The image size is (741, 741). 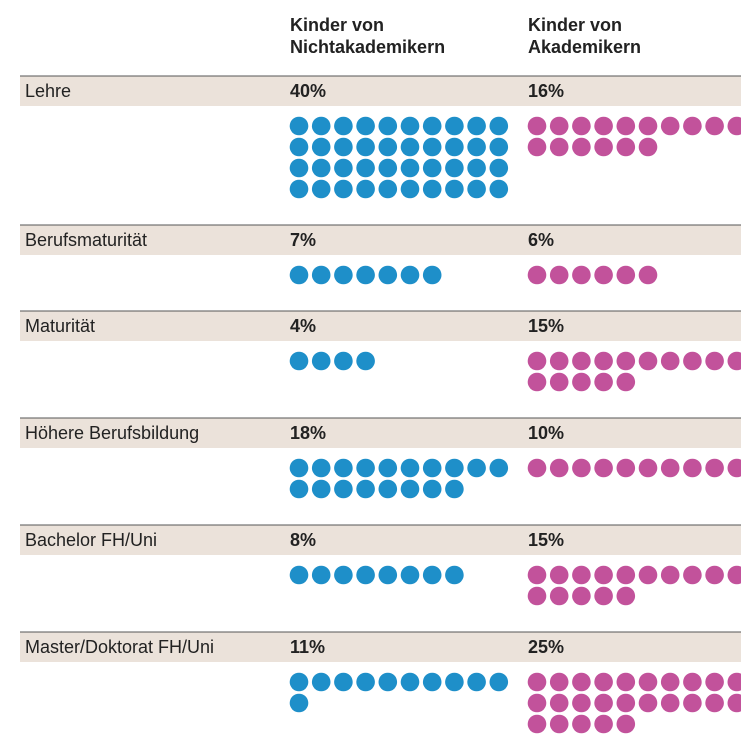 What do you see at coordinates (367, 36) in the screenshot?
I see `series-header: Kinder von Nichtakademikern` at bounding box center [367, 36].